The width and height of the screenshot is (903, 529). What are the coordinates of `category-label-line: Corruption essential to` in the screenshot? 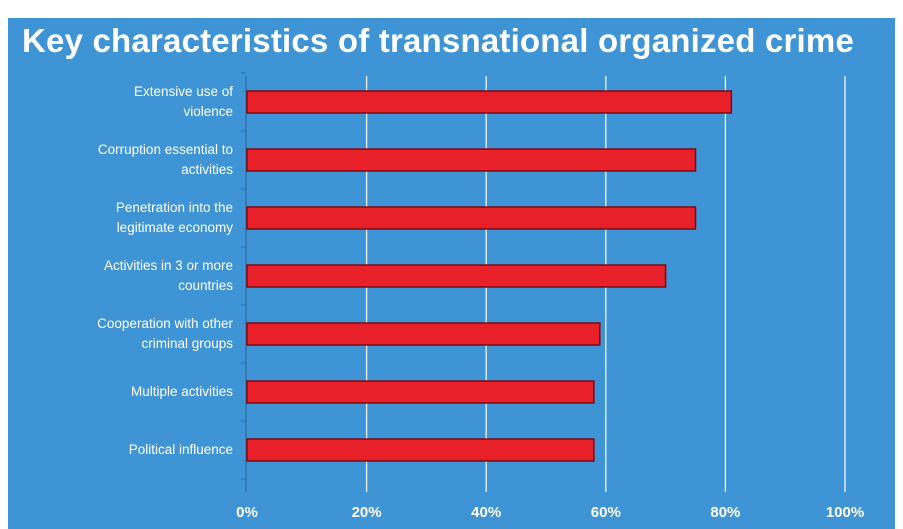 It's located at (165, 149).